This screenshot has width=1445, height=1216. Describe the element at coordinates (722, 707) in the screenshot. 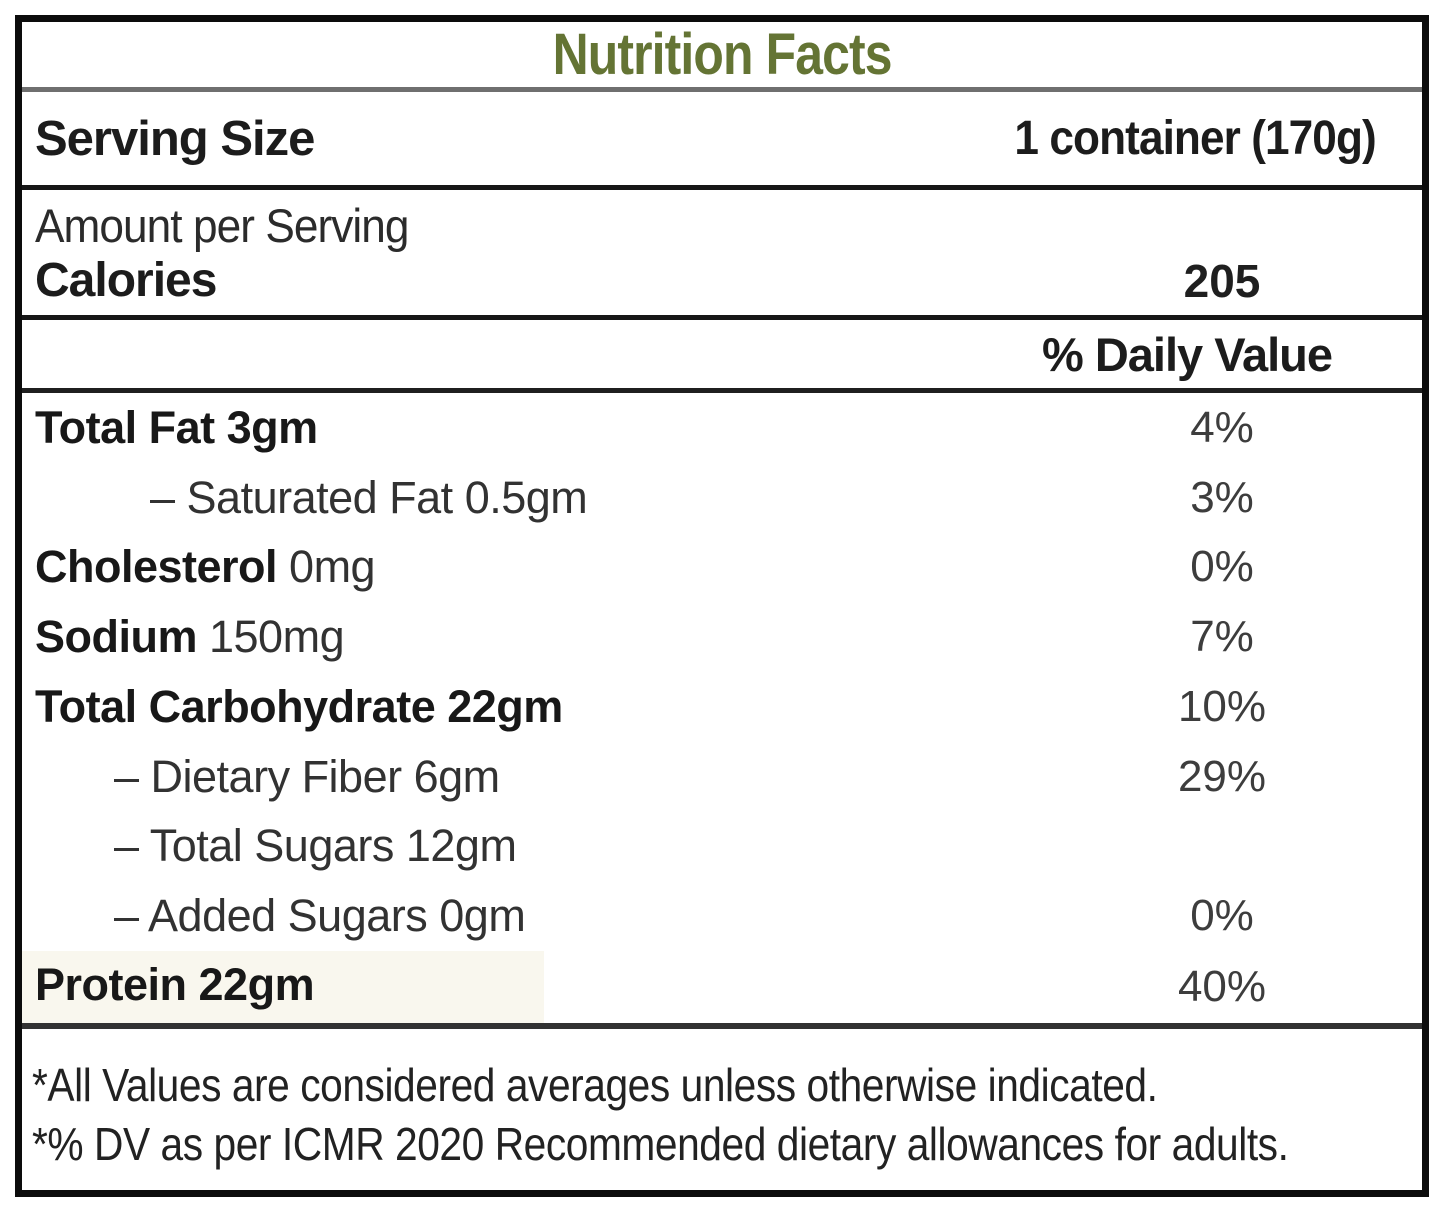

I see `nutrient-row-total-carbohydrate: Total Carbohydrate 22gm 10%` at that location.